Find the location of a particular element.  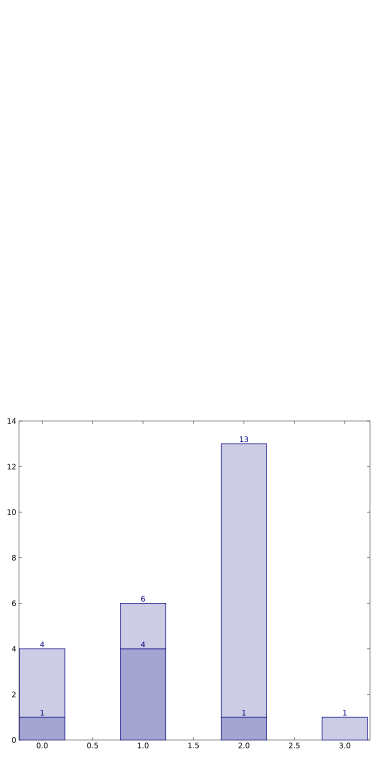

bar is located at coordinates (345, 728).